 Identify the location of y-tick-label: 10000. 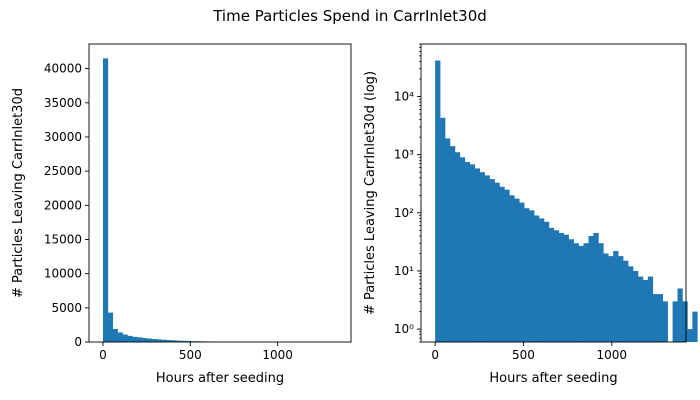
(63, 274).